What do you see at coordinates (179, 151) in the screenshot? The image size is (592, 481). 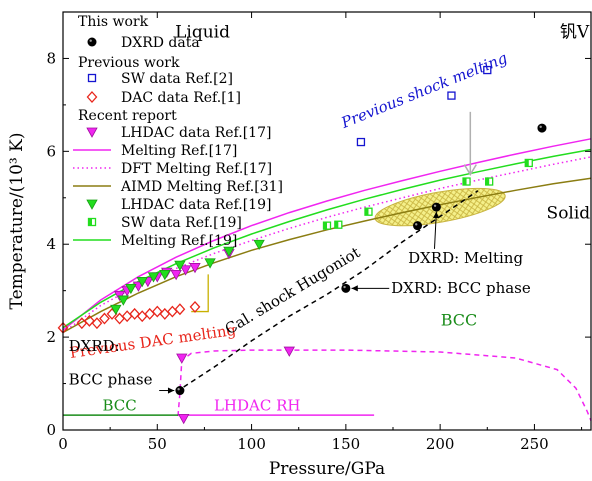 I see `legend-label: Melting Ref.[17]` at bounding box center [179, 151].